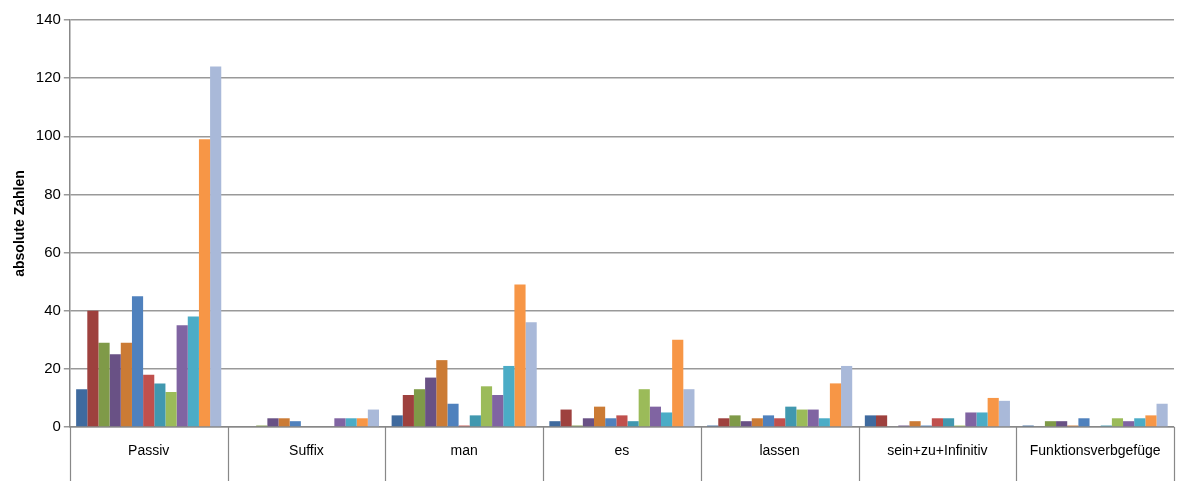 The height and width of the screenshot is (491, 1194). Describe the element at coordinates (52, 251) in the screenshot. I see `y-tick-label: 60` at that location.